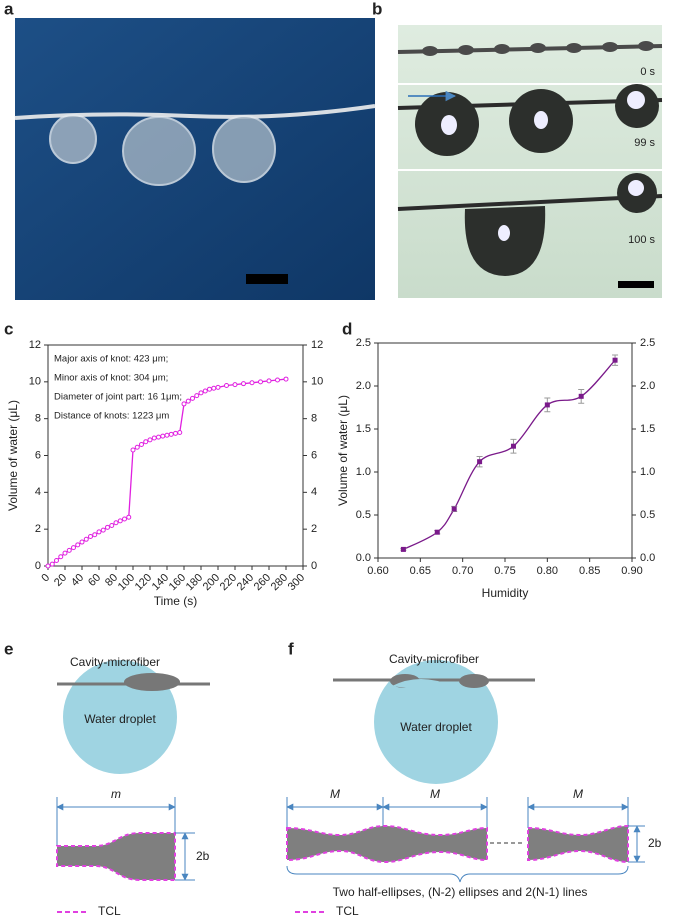  What do you see at coordinates (547, 571) in the screenshot?
I see `x-tick-label: 0.80` at bounding box center [547, 571].